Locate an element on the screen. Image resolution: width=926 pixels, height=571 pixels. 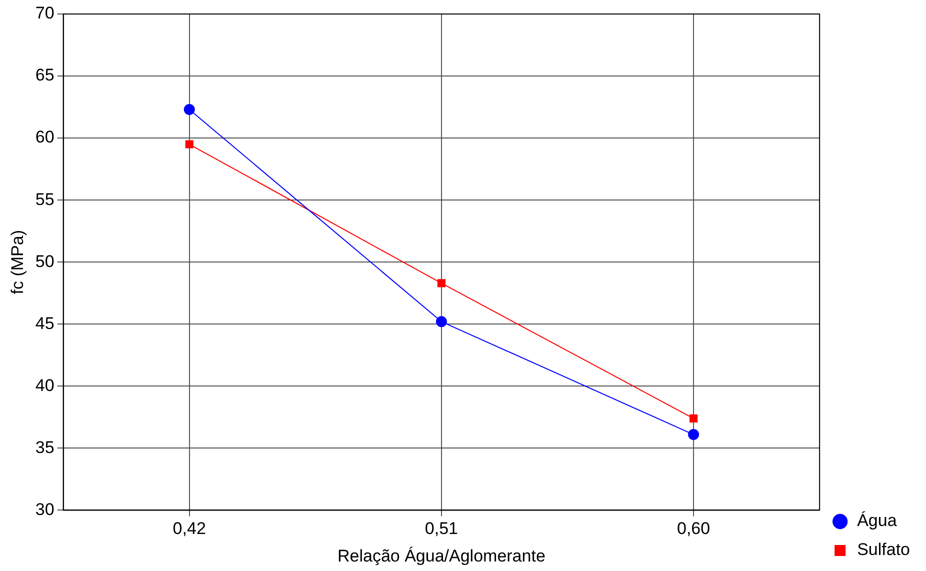
y-tick-label: 30 is located at coordinates (44, 509).